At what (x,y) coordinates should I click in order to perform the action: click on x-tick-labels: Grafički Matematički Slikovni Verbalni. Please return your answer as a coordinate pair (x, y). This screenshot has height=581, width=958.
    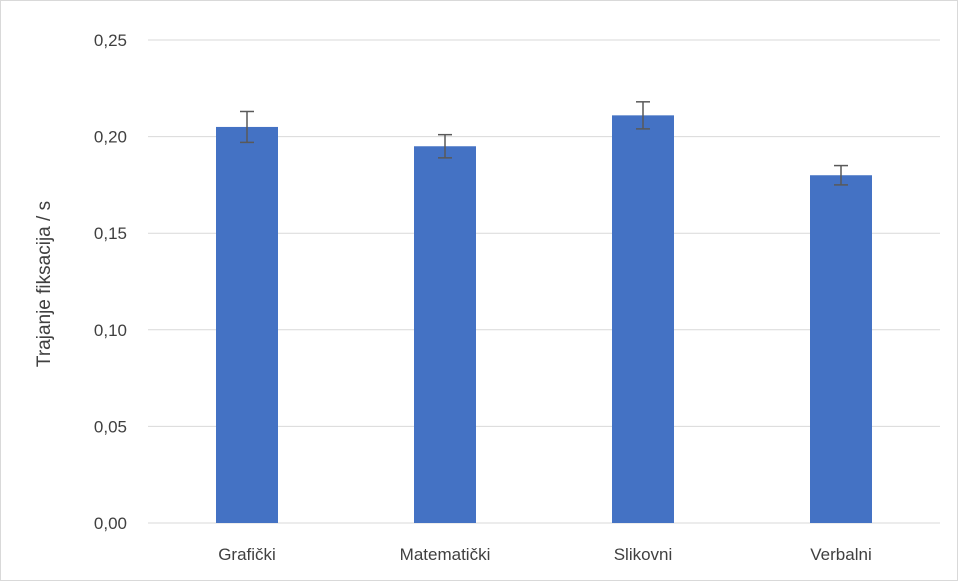
    Looking at the image, I should click on (545, 554).